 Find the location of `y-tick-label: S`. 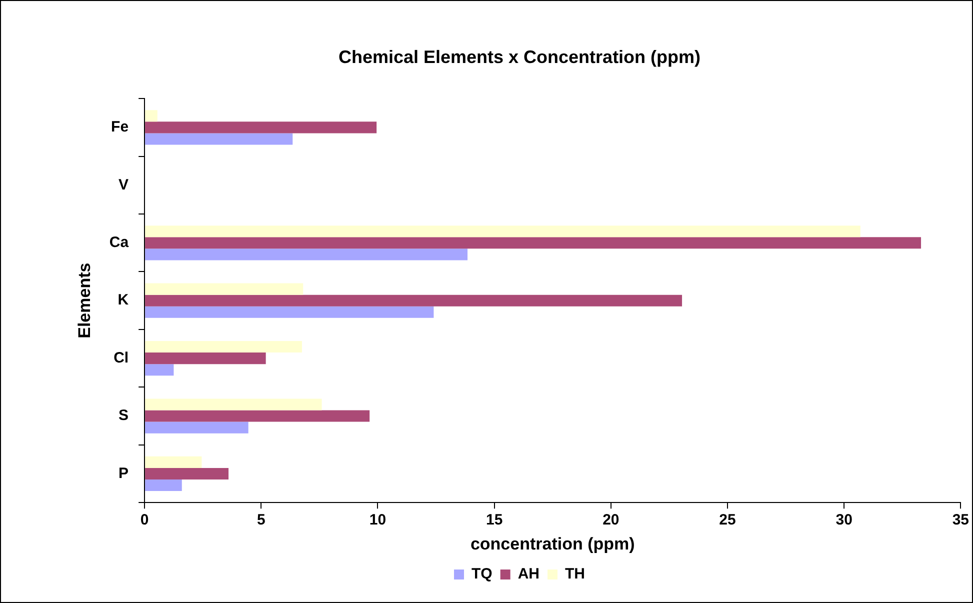

y-tick-label: S is located at coordinates (123, 415).